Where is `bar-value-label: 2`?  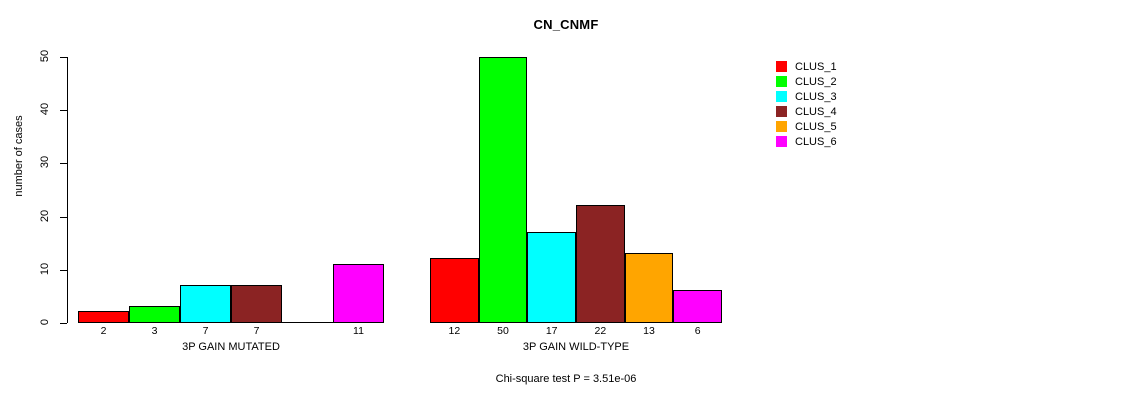
bar-value-label: 2 is located at coordinates (103, 331).